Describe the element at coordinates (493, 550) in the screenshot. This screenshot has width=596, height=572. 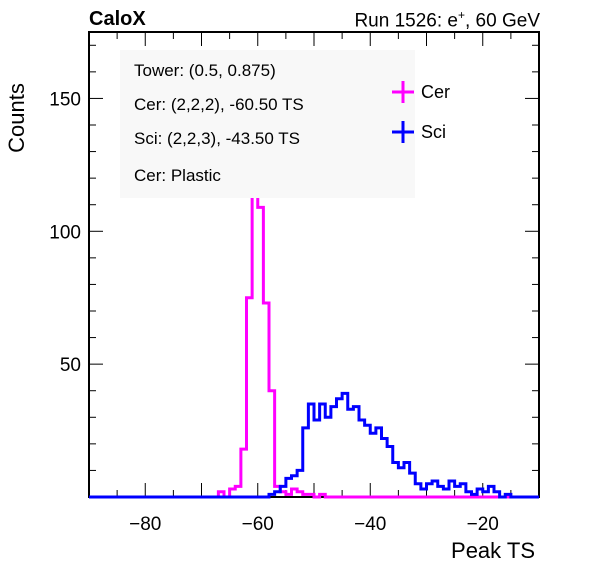
I see `x-axis-title: Peak TS` at that location.